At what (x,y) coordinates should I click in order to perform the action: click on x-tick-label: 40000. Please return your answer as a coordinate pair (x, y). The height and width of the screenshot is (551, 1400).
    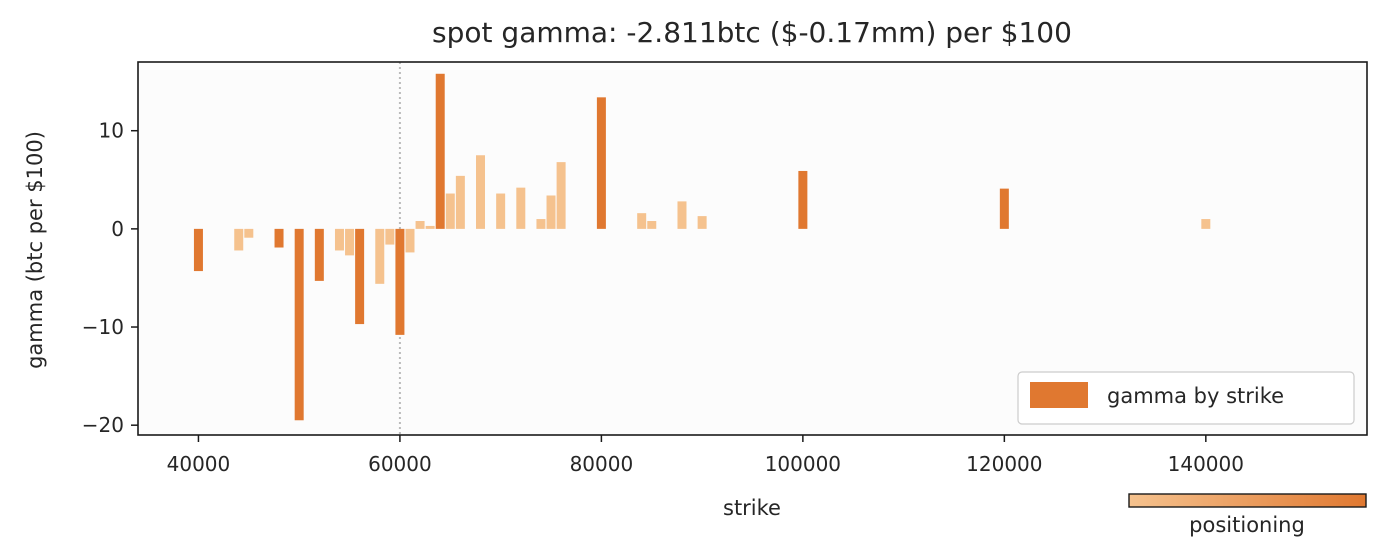
    Looking at the image, I should click on (199, 464).